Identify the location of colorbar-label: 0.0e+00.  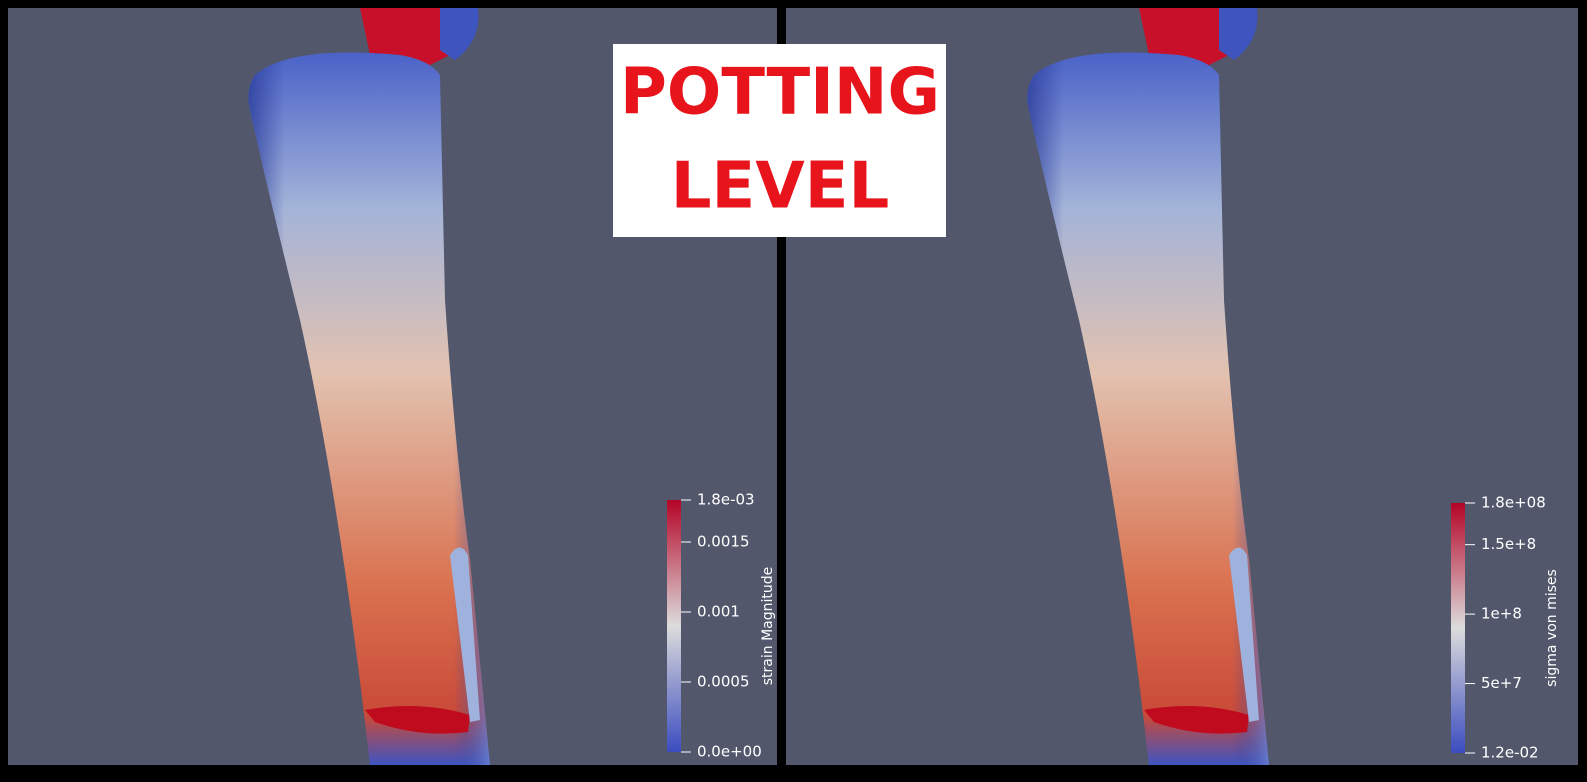
(729, 752).